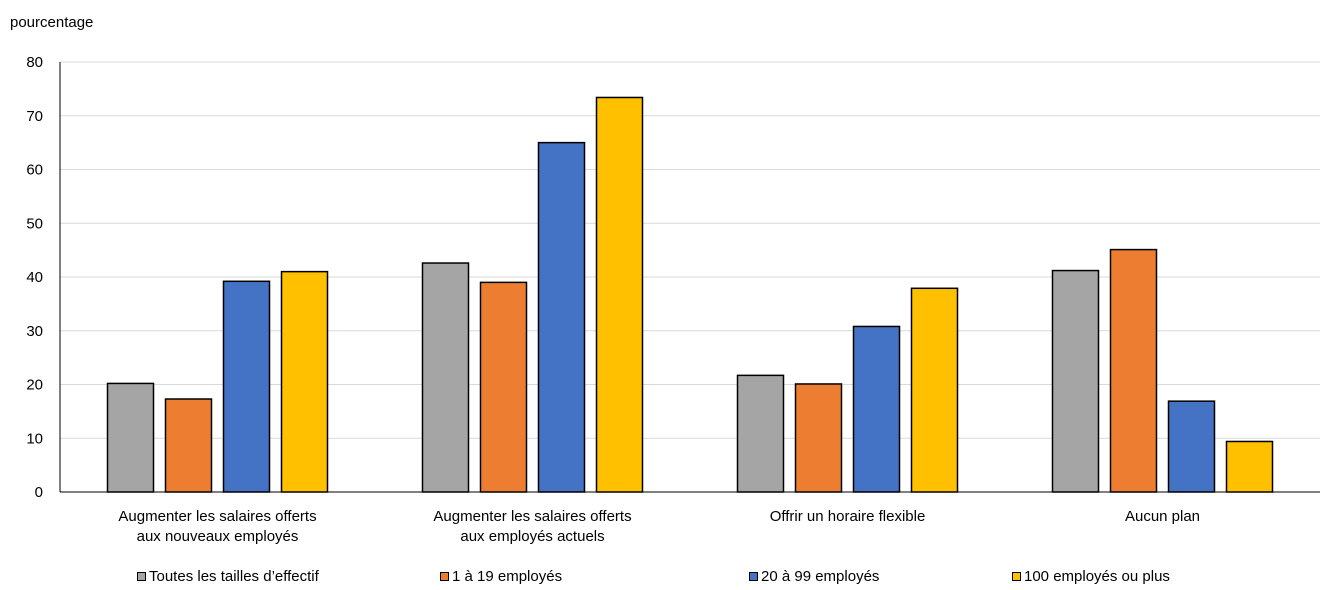 The width and height of the screenshot is (1327, 590). Describe the element at coordinates (39, 492) in the screenshot. I see `y-tick-label: 0` at that location.